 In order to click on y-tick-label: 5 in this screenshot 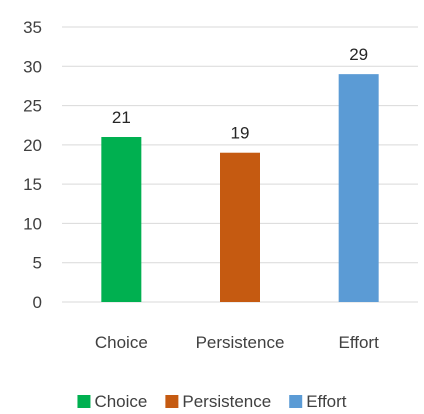, I will do `click(37, 263)`.